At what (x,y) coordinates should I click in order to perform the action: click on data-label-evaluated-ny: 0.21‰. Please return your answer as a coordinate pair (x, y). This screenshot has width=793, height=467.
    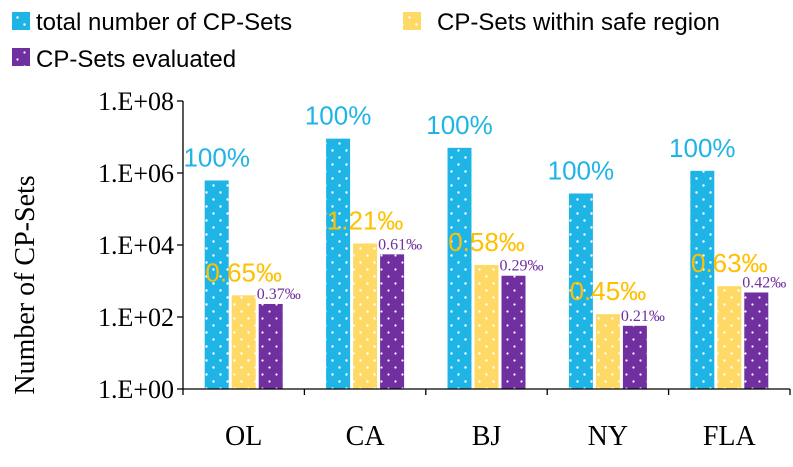
    Looking at the image, I should click on (643, 316).